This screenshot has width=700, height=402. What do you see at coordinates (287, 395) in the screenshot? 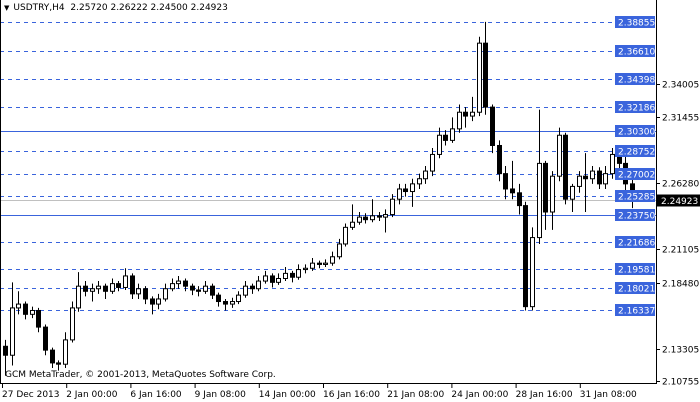
I see `time-tick-label: 14 Jan 00:00` at bounding box center [287, 395].